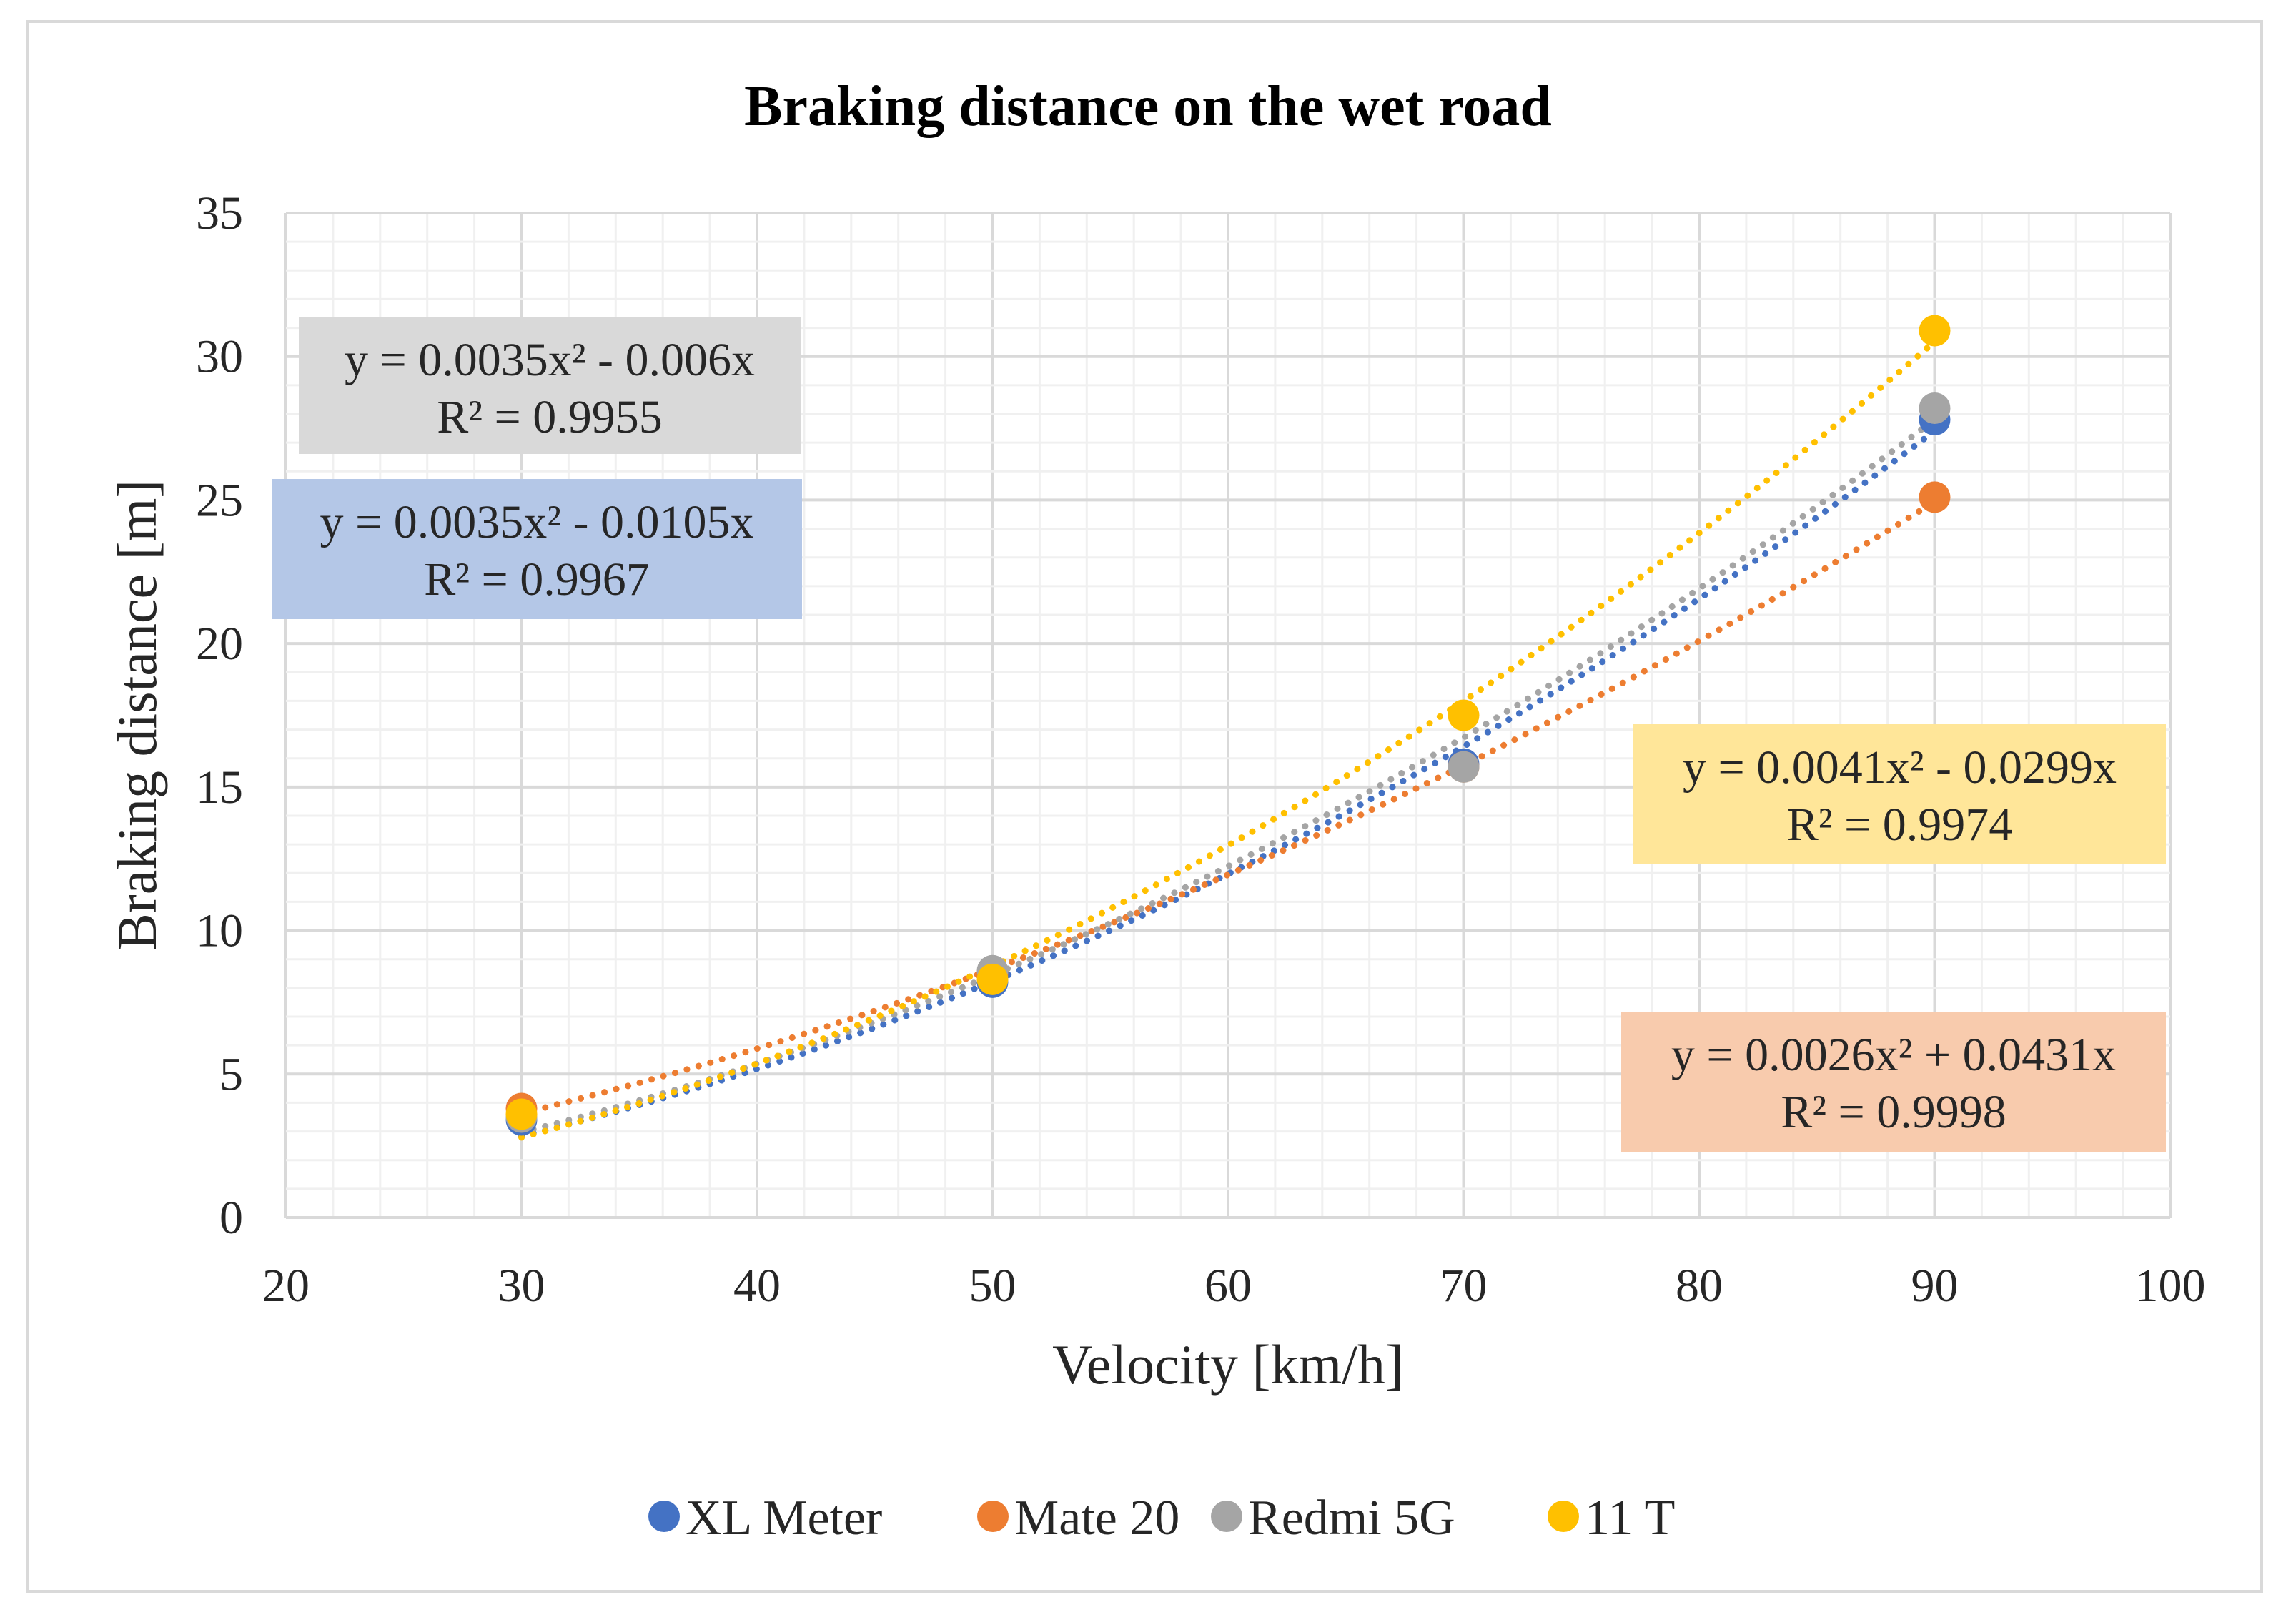 This screenshot has height=1620, width=2296. Describe the element at coordinates (550, 417) in the screenshot. I see `r-squared-redmi-5g: R² = 0.9955` at that location.